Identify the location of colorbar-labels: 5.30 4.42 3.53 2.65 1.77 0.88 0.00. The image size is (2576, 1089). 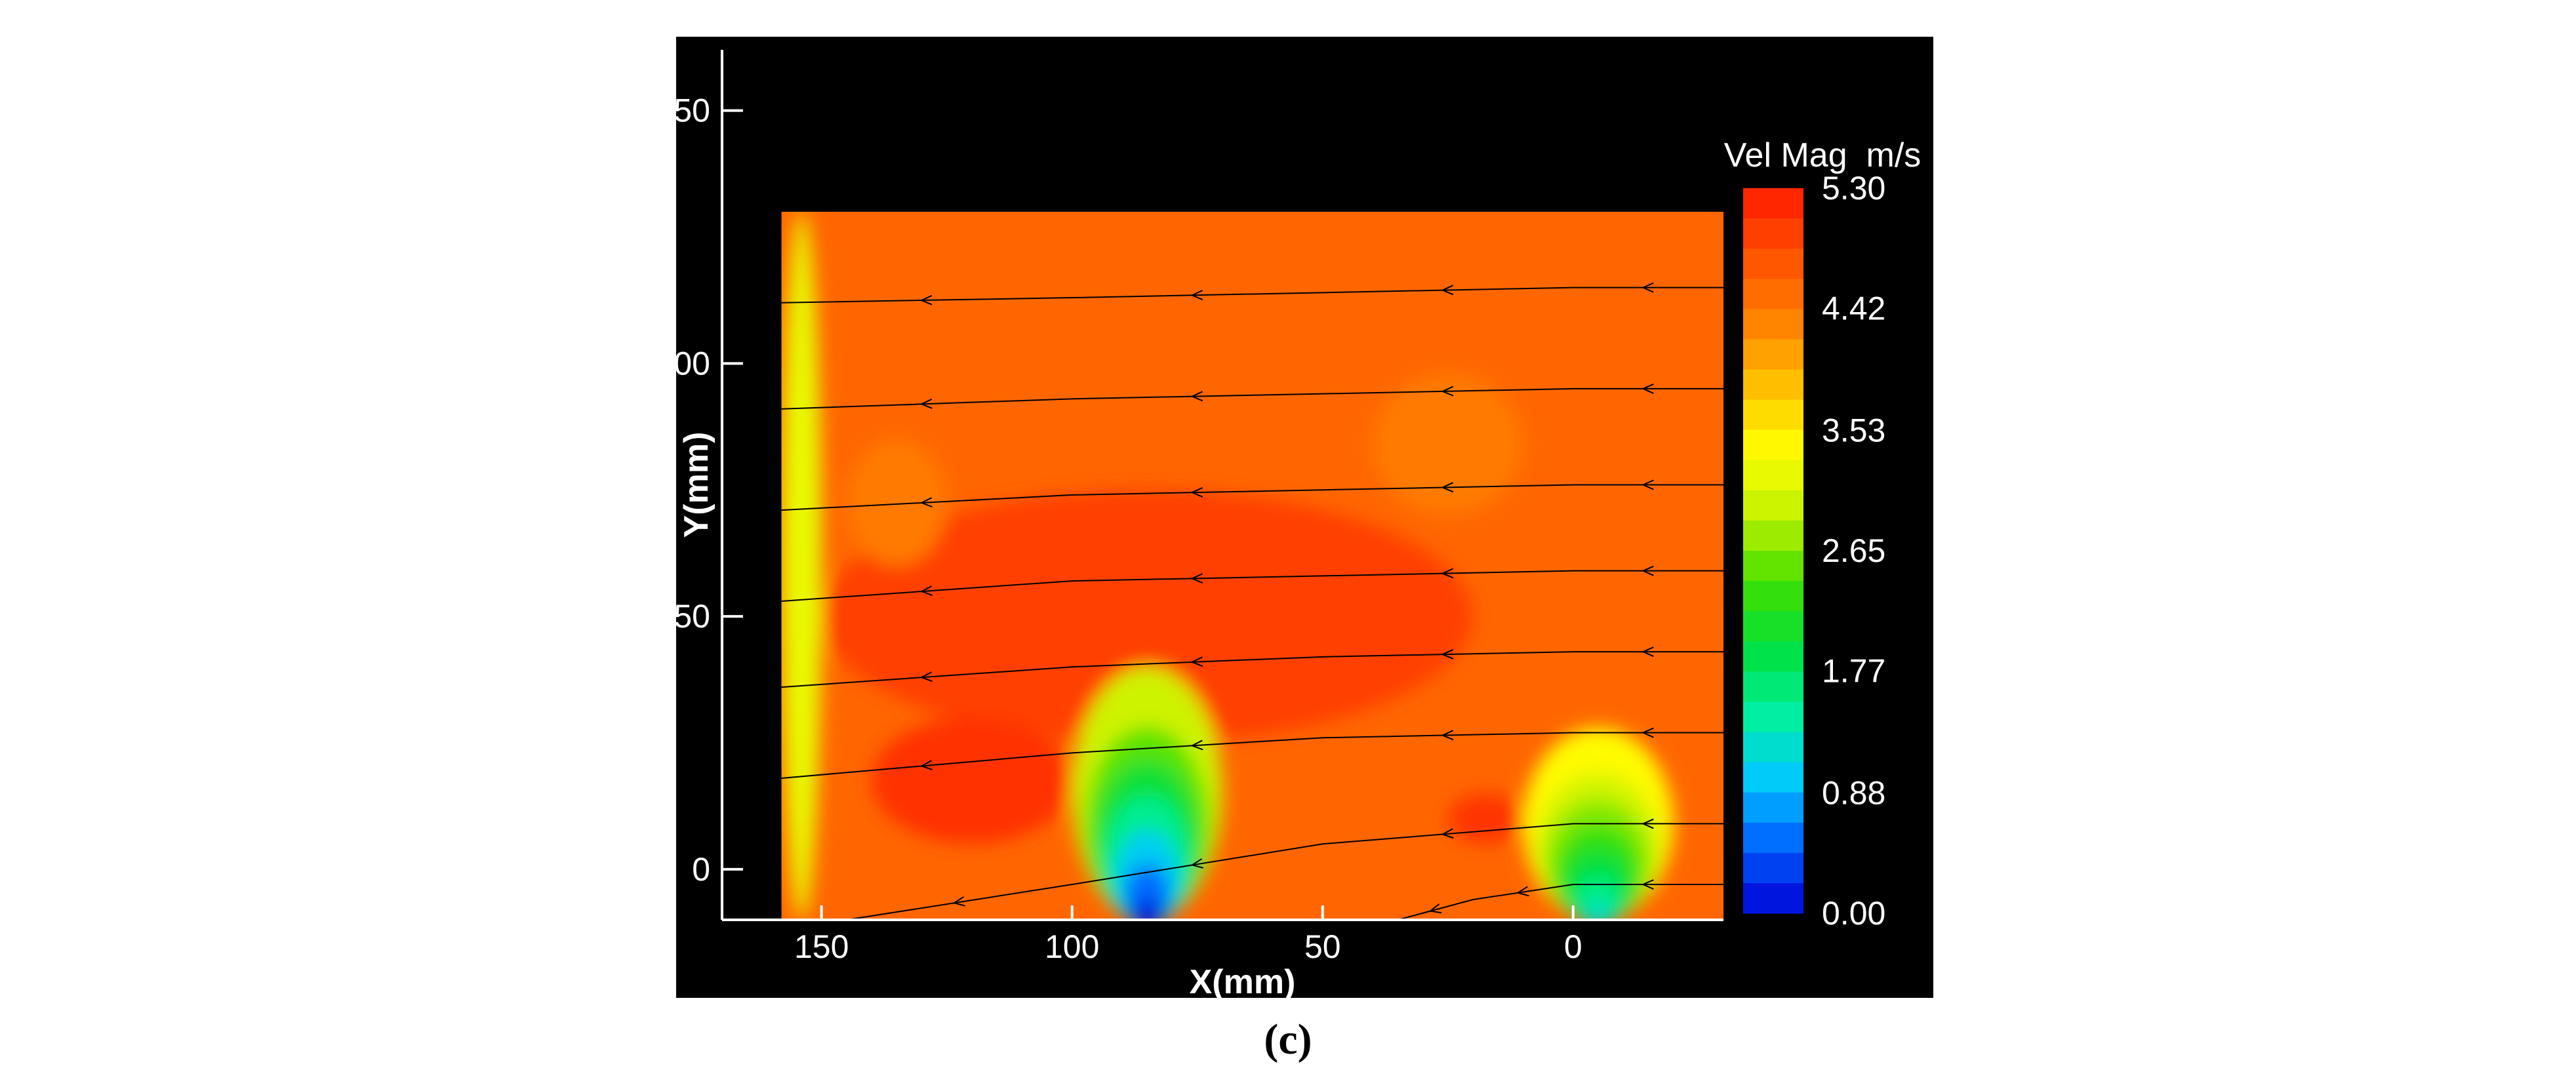
(1853, 551).